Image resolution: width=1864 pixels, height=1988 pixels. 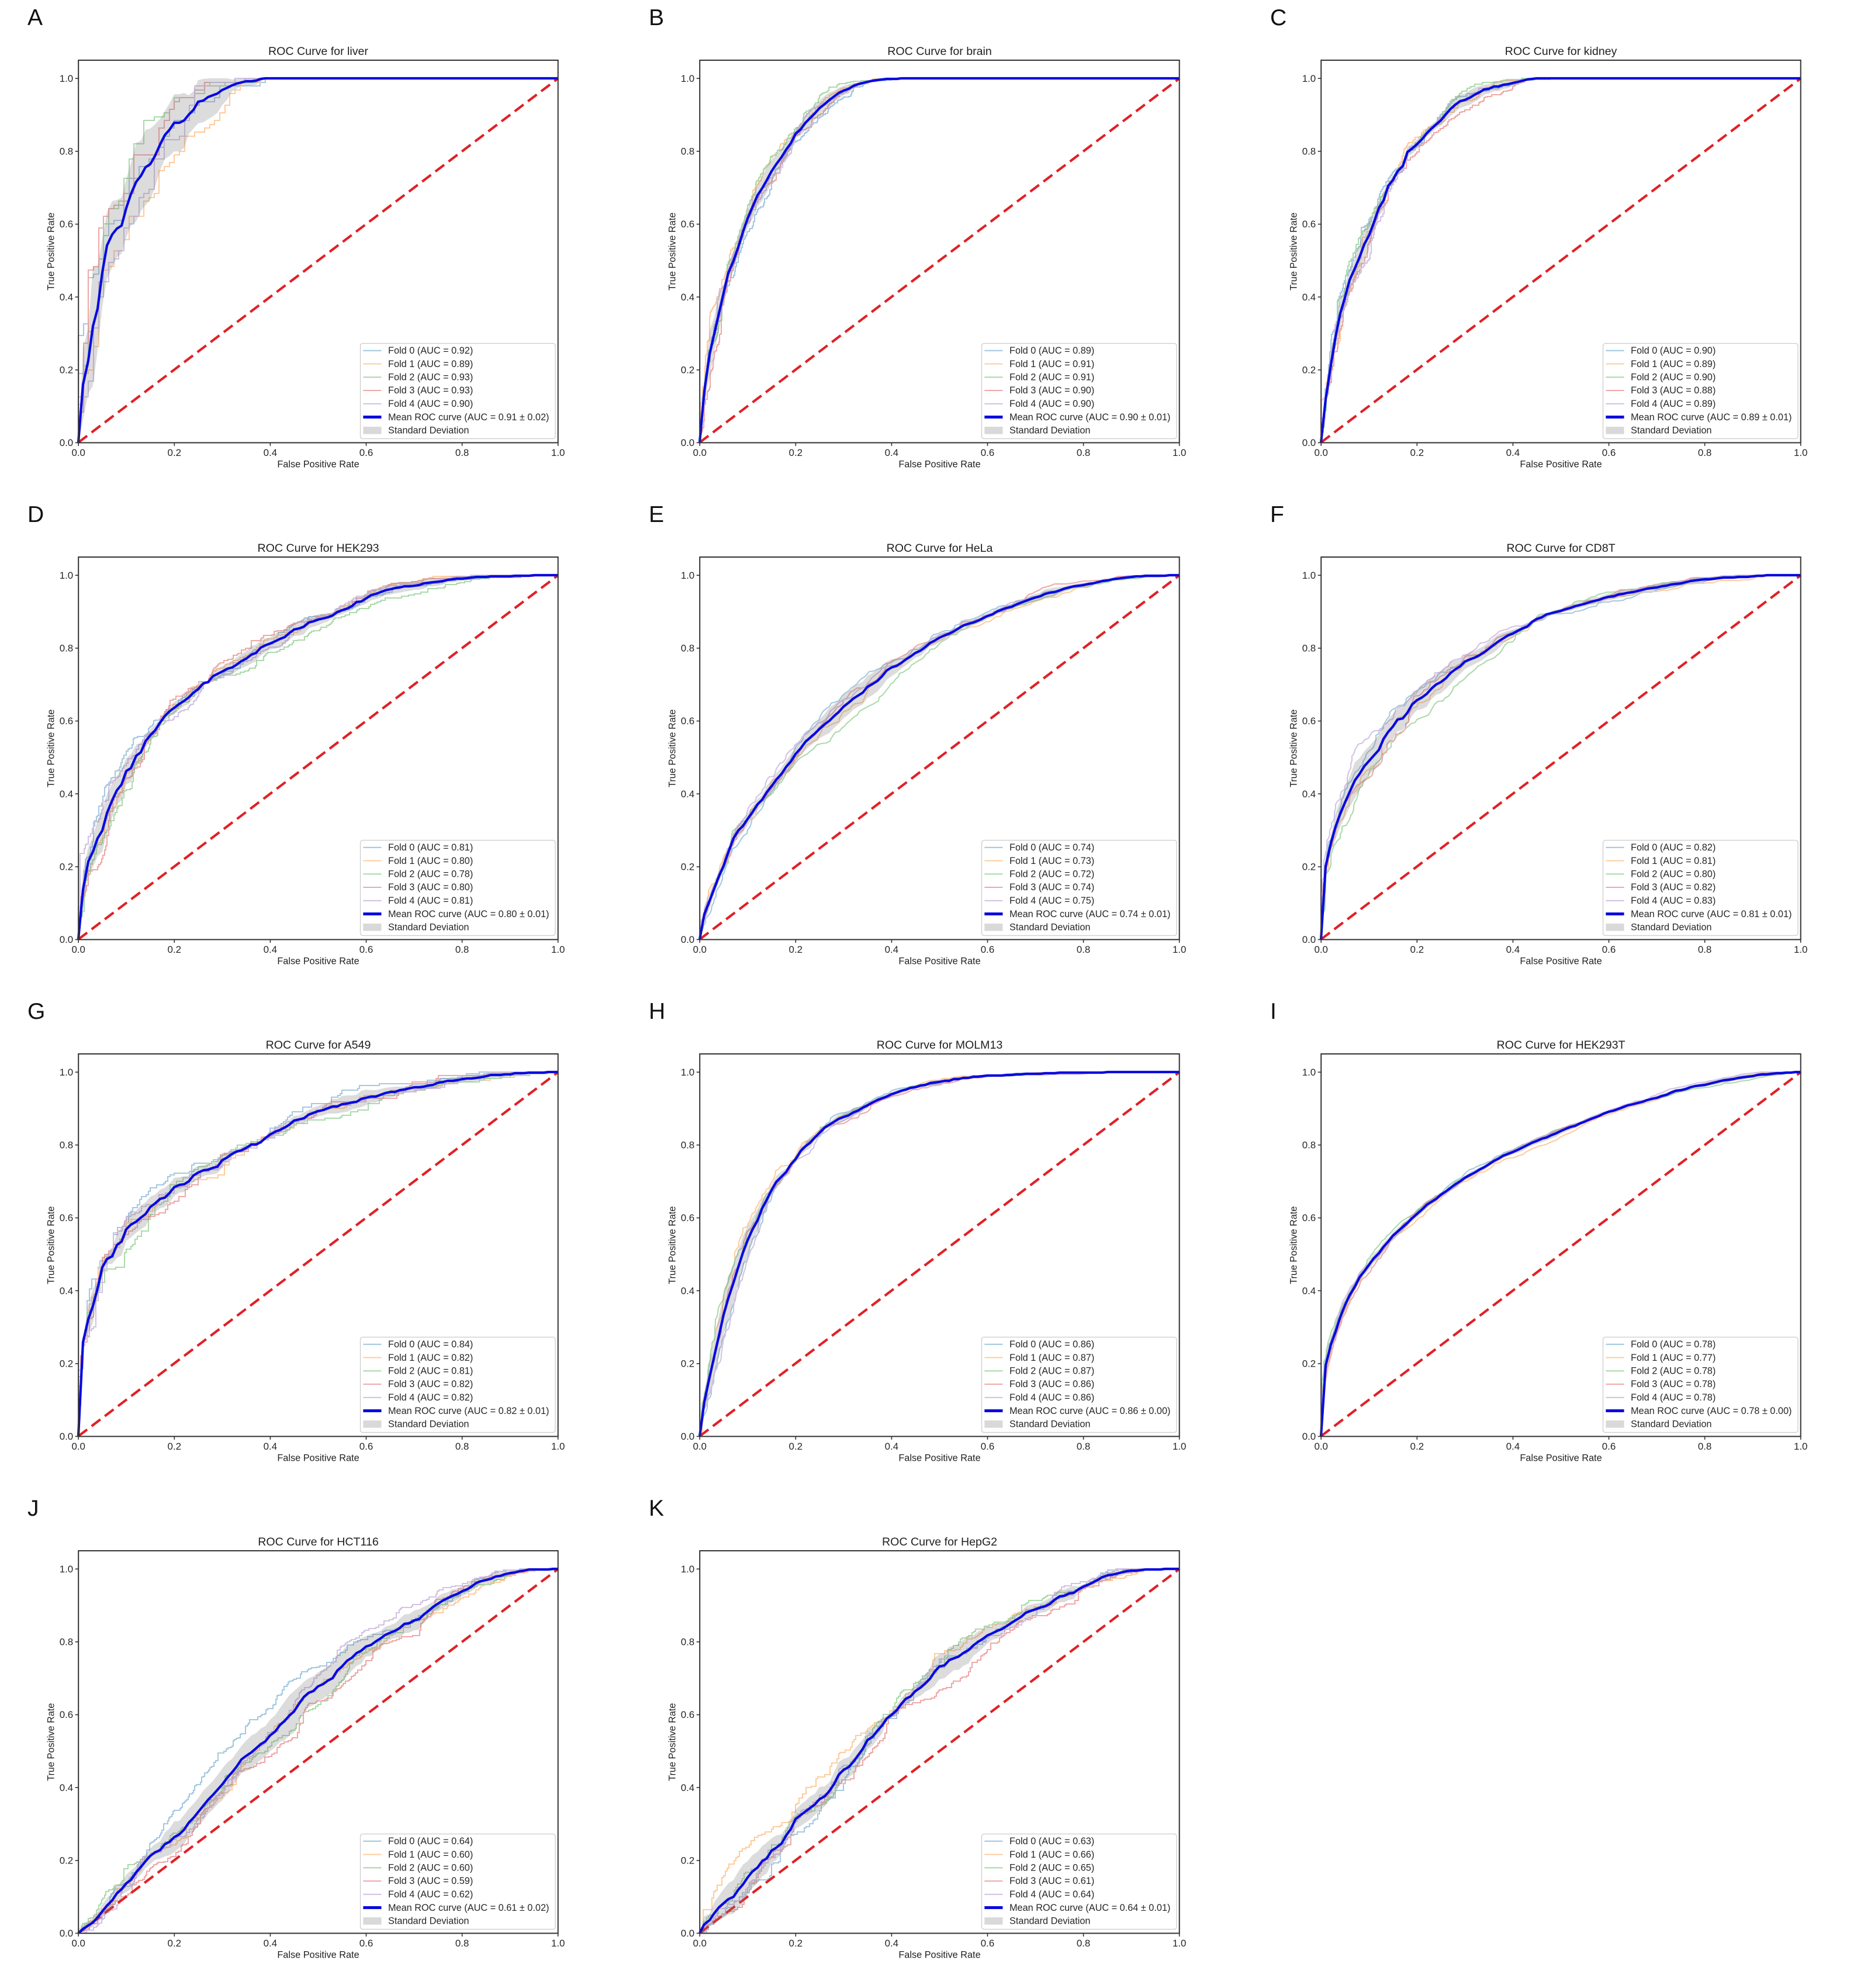 What do you see at coordinates (656, 514) in the screenshot?
I see `svg-text: E` at bounding box center [656, 514].